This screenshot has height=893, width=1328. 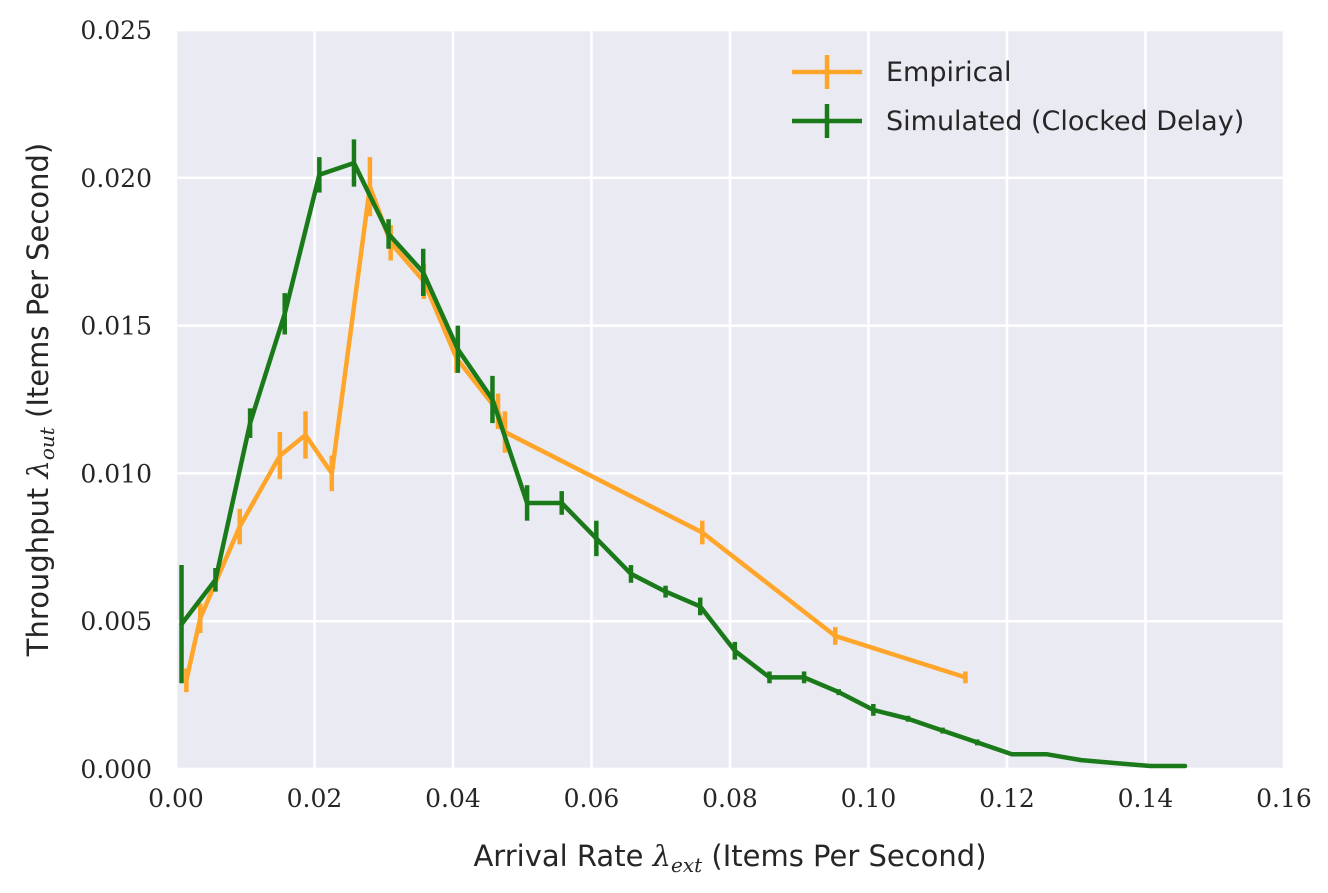 What do you see at coordinates (38, 469) in the screenshot?
I see `y-axis-label-symbol: λ` at bounding box center [38, 469].